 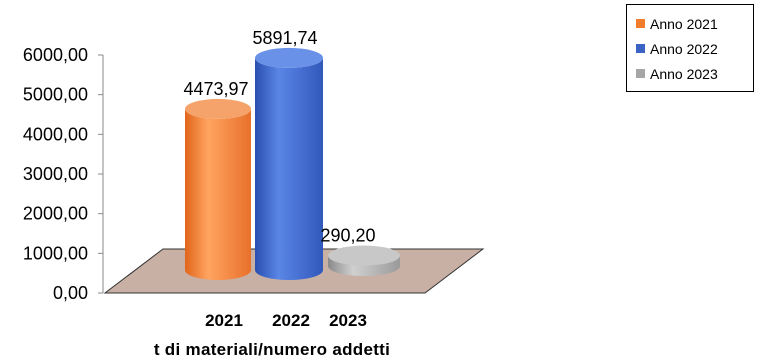 I want to click on legend-item-2: Anno 2022, so click(x=694, y=48).